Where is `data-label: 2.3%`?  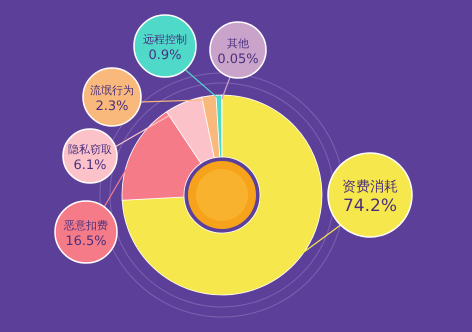 data-label: 2.3% is located at coordinates (112, 106).